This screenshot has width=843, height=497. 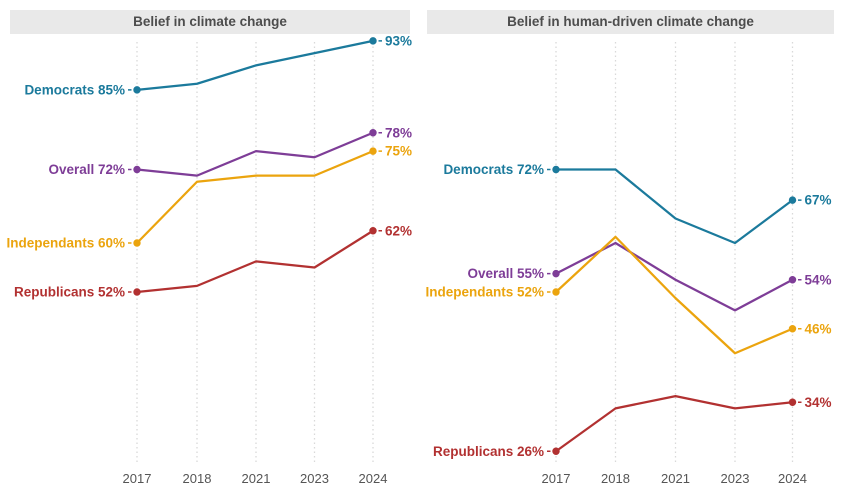 I want to click on series-start-label-republicans: Republicans 52%, so click(x=69, y=292).